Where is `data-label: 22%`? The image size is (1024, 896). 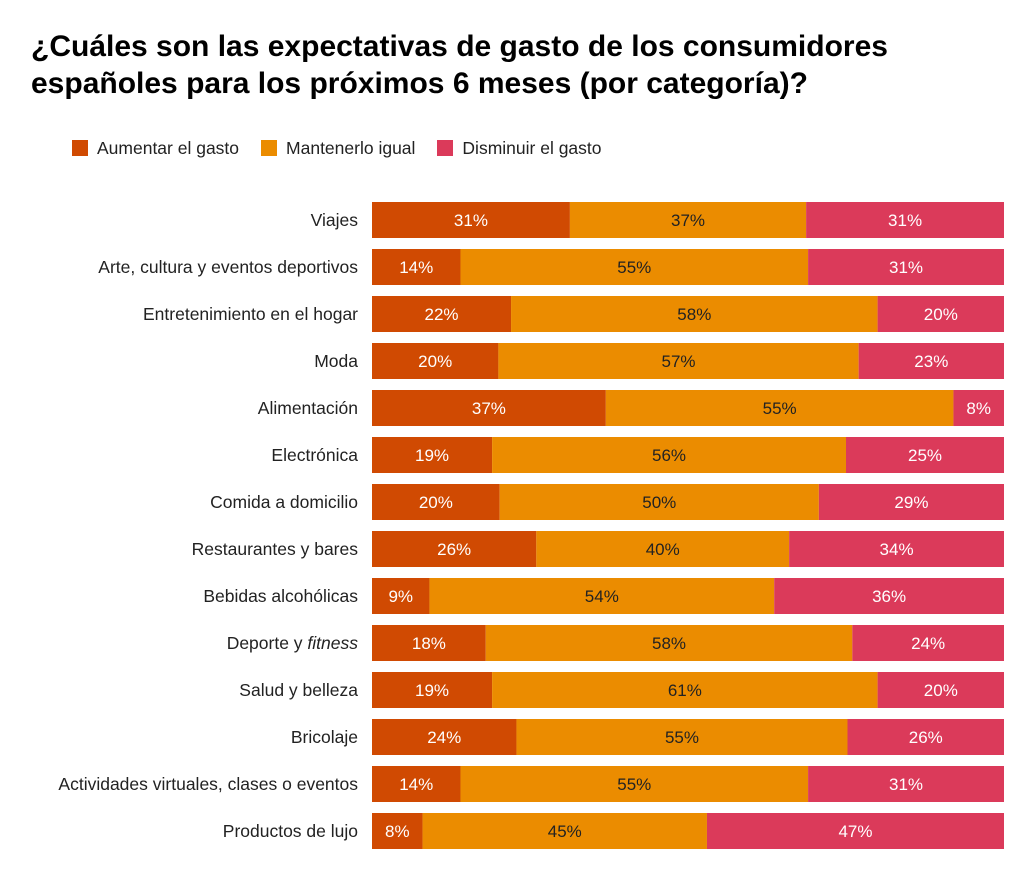 data-label: 22% is located at coordinates (442, 314).